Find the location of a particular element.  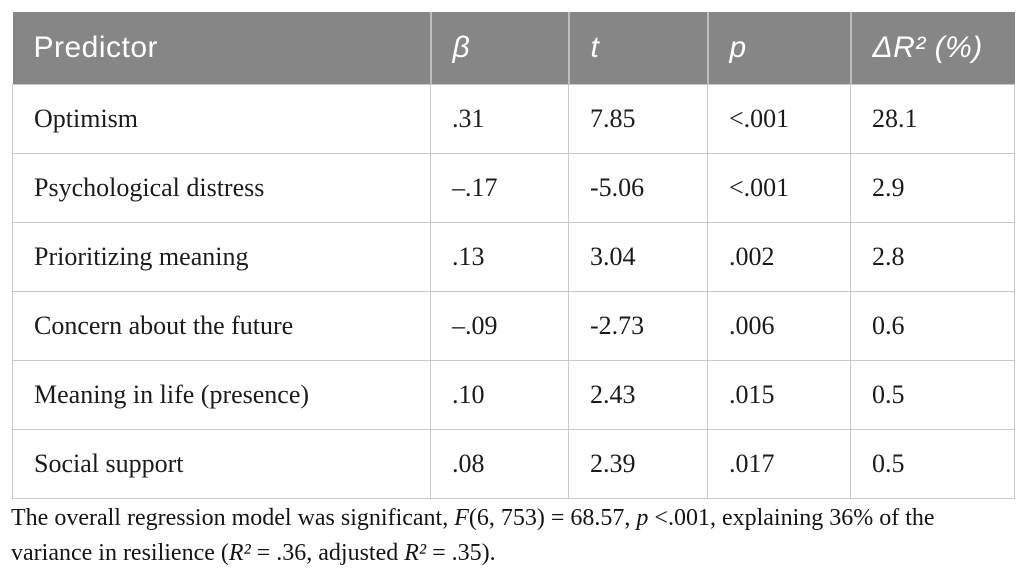

table-row: Social support .08 2.39 .017 0.5 is located at coordinates (513, 464).